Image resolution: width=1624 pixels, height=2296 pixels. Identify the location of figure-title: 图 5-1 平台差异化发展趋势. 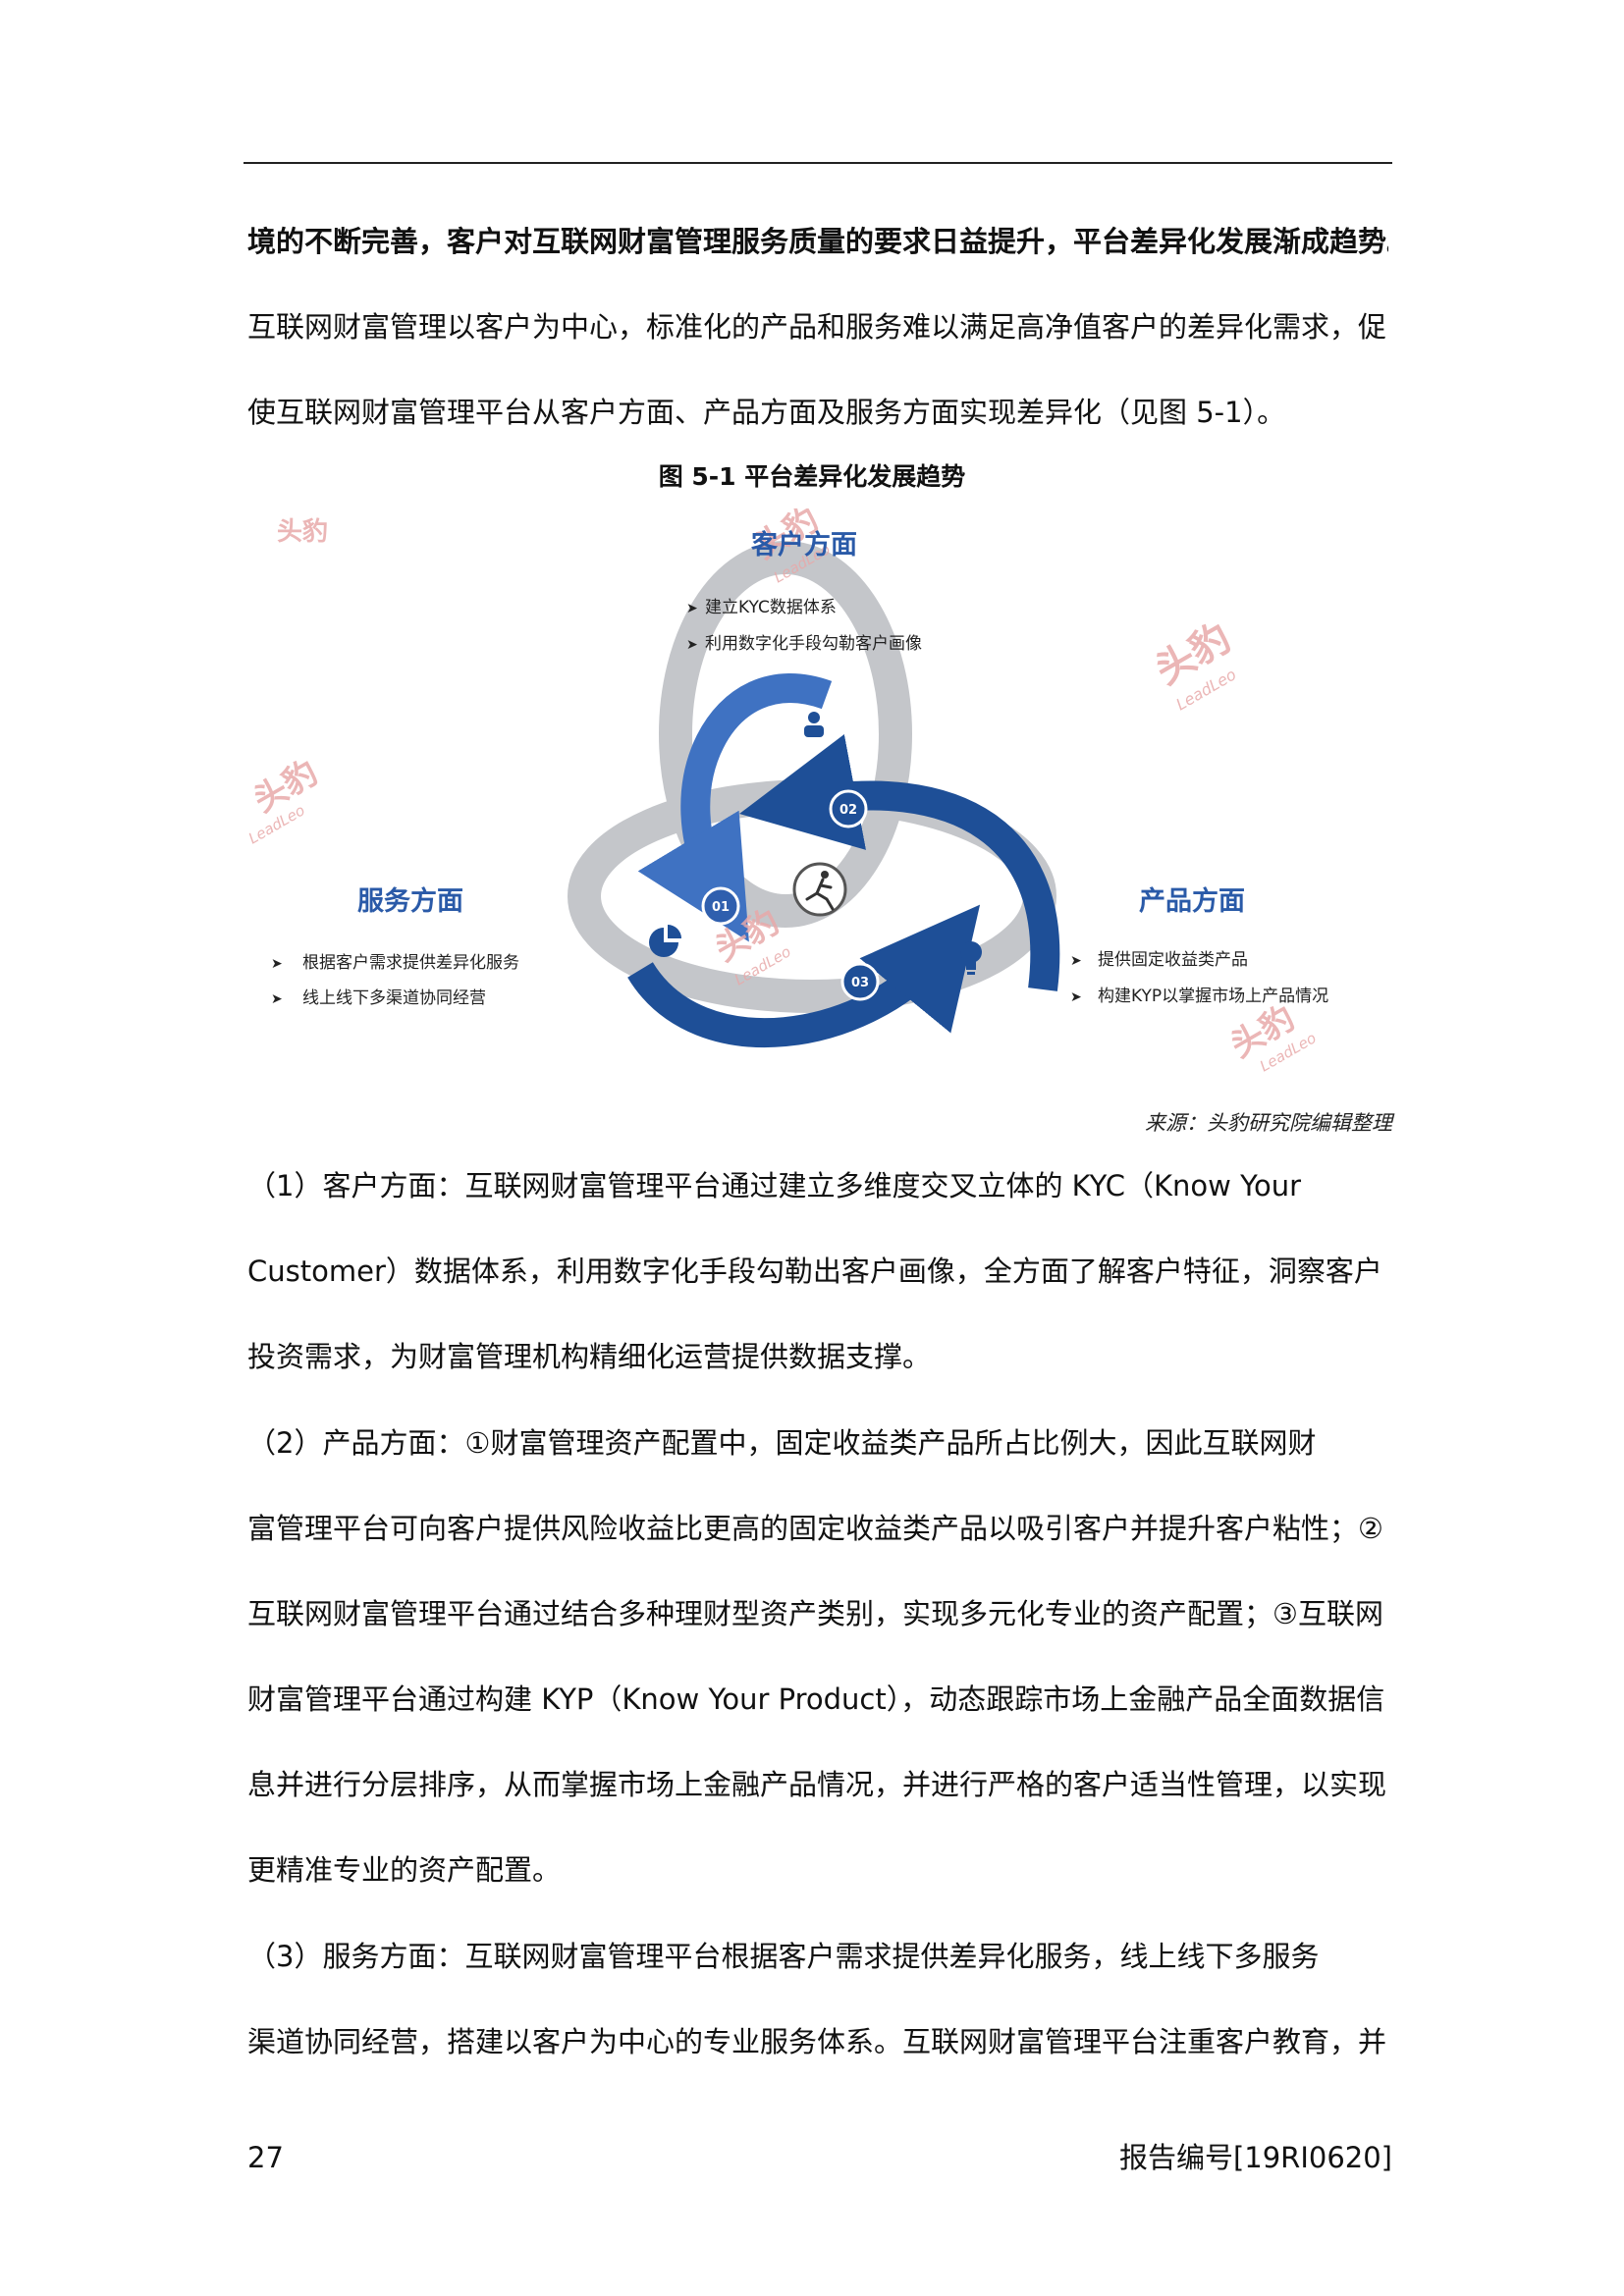
(812, 476).